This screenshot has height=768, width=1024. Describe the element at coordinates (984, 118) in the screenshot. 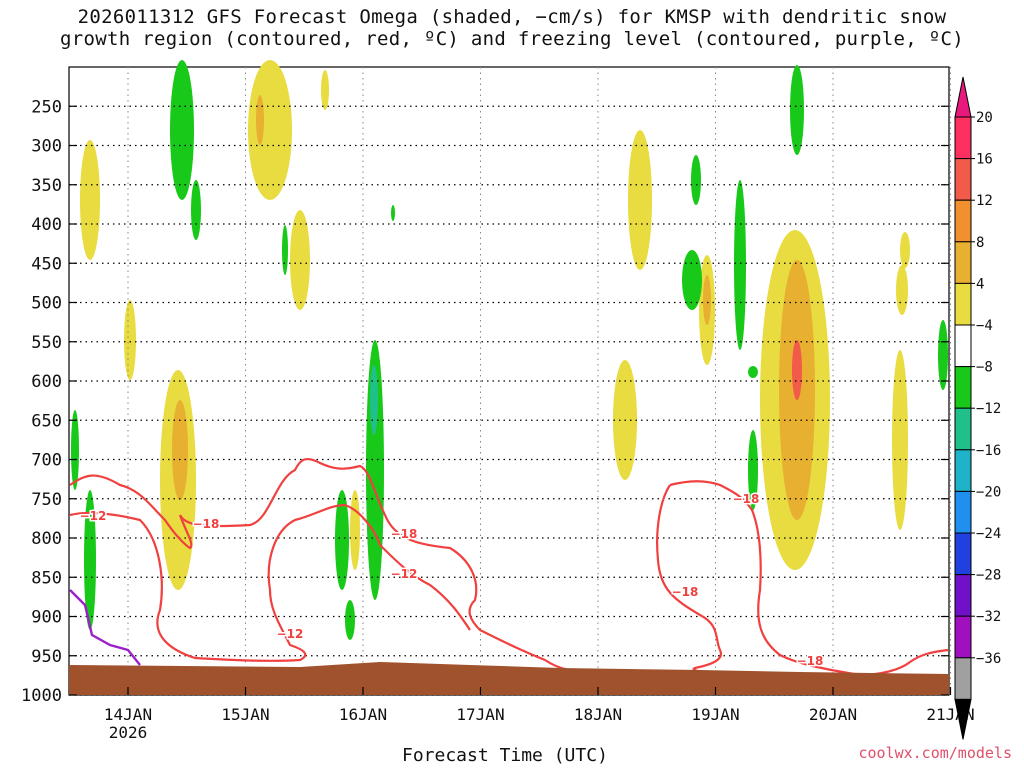

I see `colorbar-label: 20` at that location.